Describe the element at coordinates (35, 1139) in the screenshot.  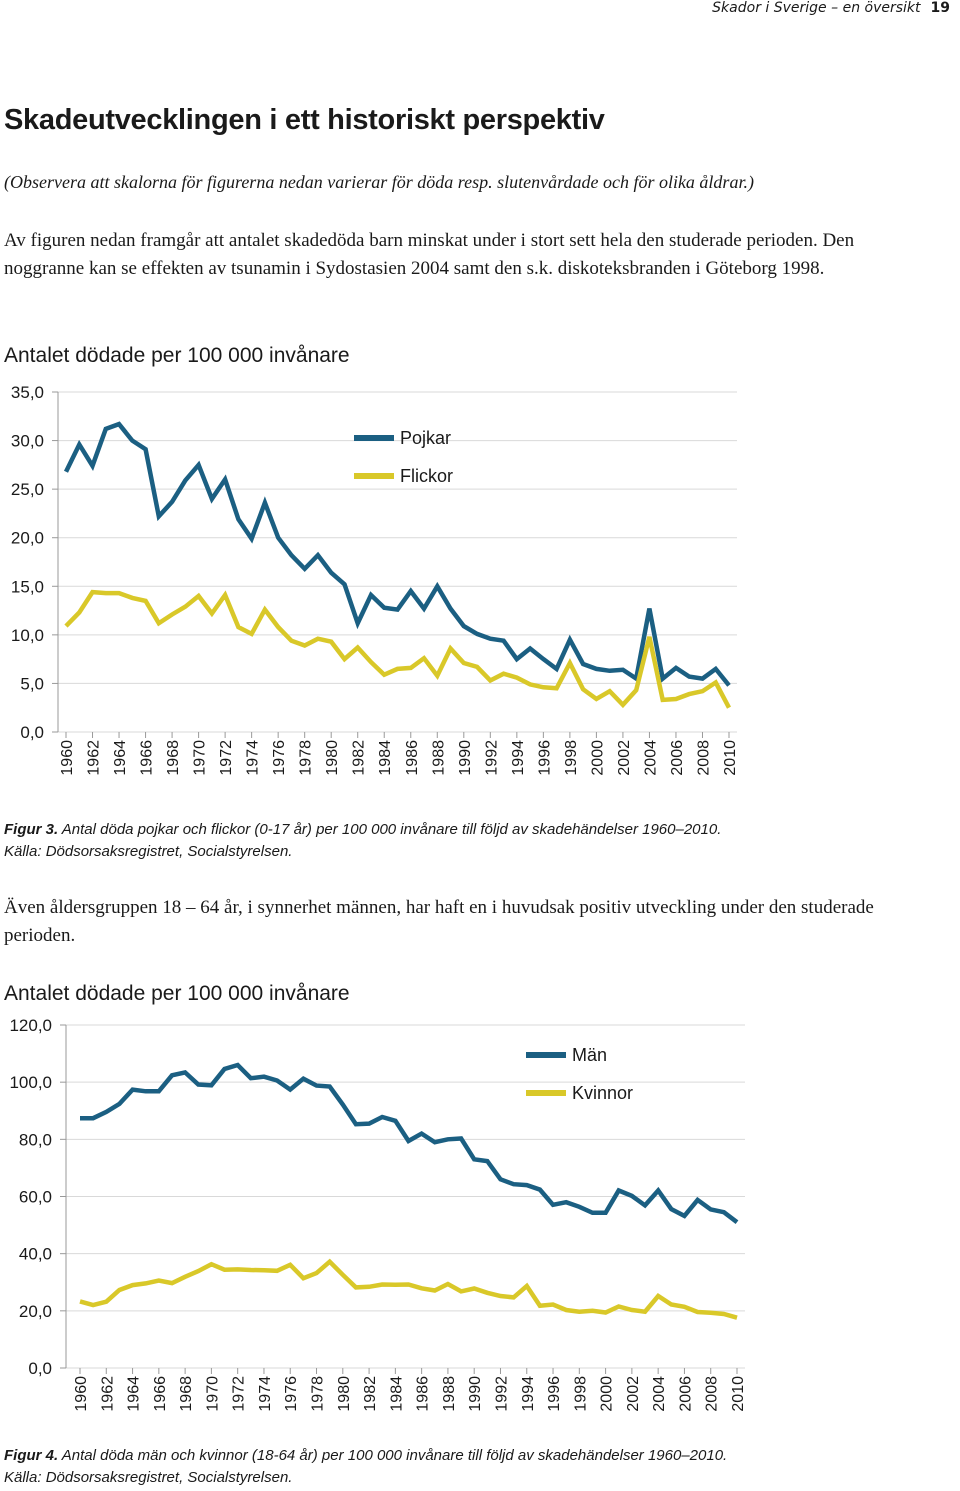
I see `y-tick-label: 80,0` at that location.